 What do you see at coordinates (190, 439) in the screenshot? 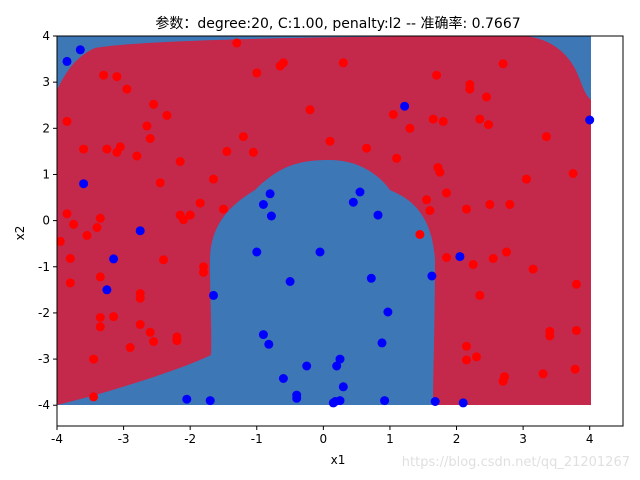
I see `x-tick-label: -2` at bounding box center [190, 439].